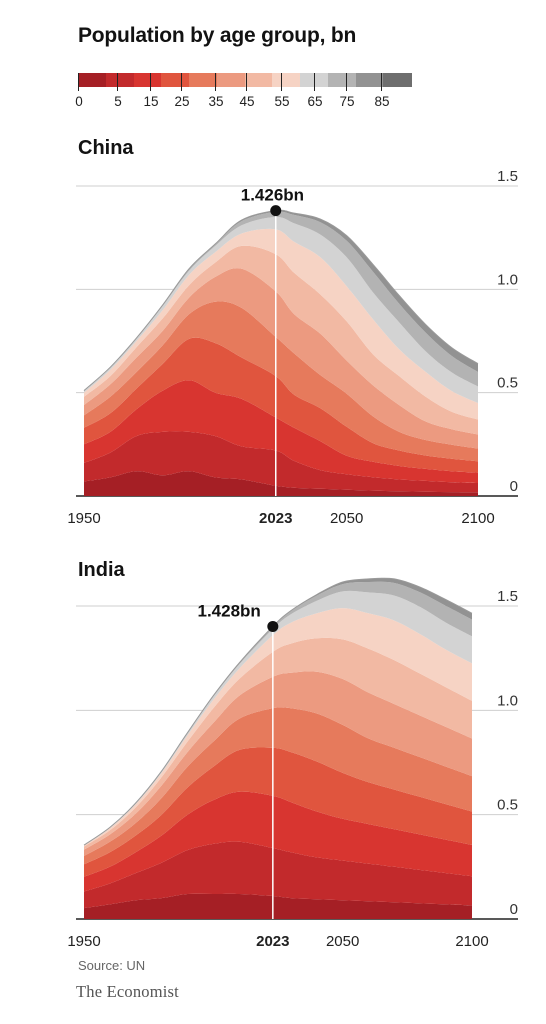  What do you see at coordinates (79, 101) in the screenshot?
I see `legend-tick-label: 0` at bounding box center [79, 101].